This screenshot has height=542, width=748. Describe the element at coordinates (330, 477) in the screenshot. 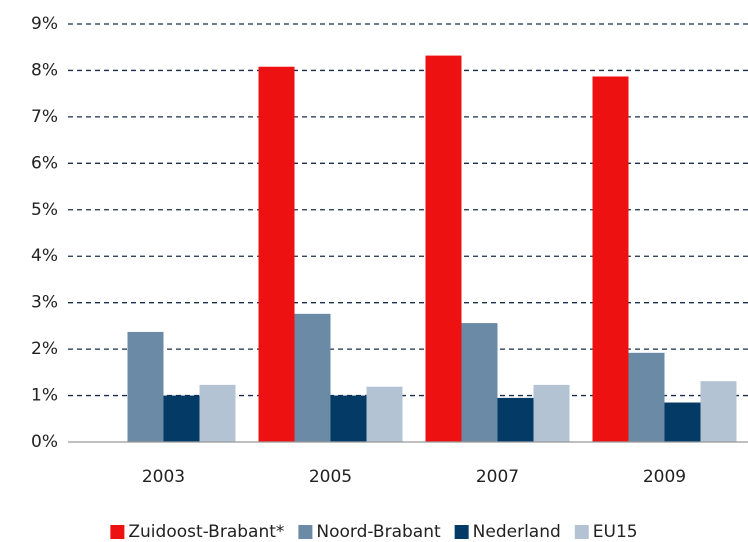

I see `x-tick-label: 2005` at that location.